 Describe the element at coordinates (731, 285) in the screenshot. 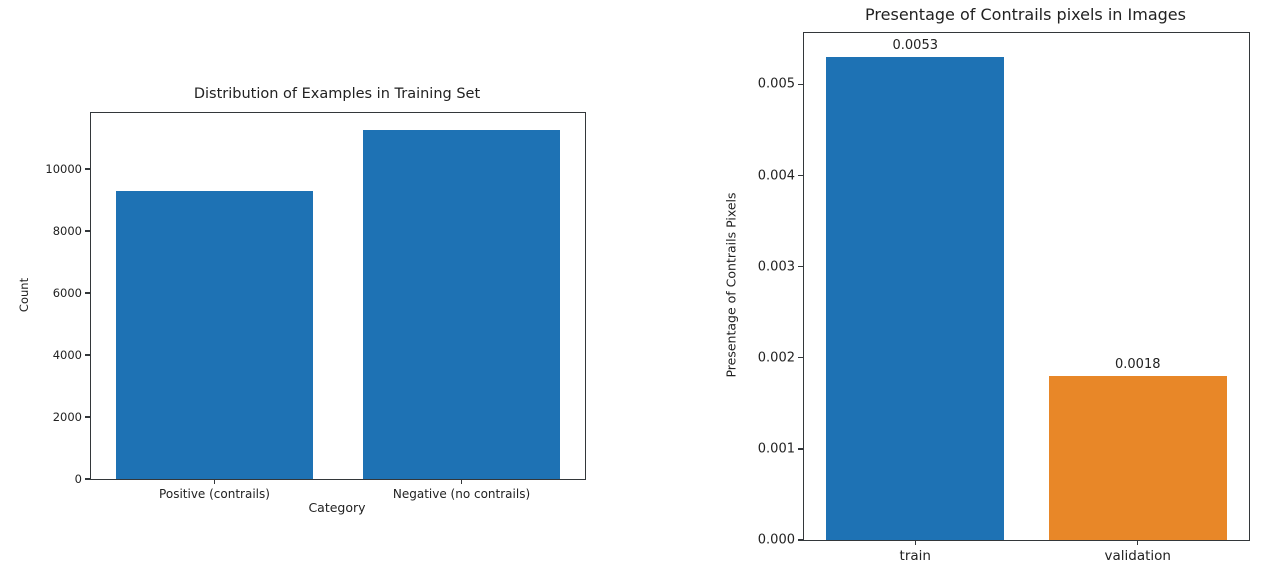

I see `right-chart-y-axis-label: Presentage of Contrails Pixels` at that location.